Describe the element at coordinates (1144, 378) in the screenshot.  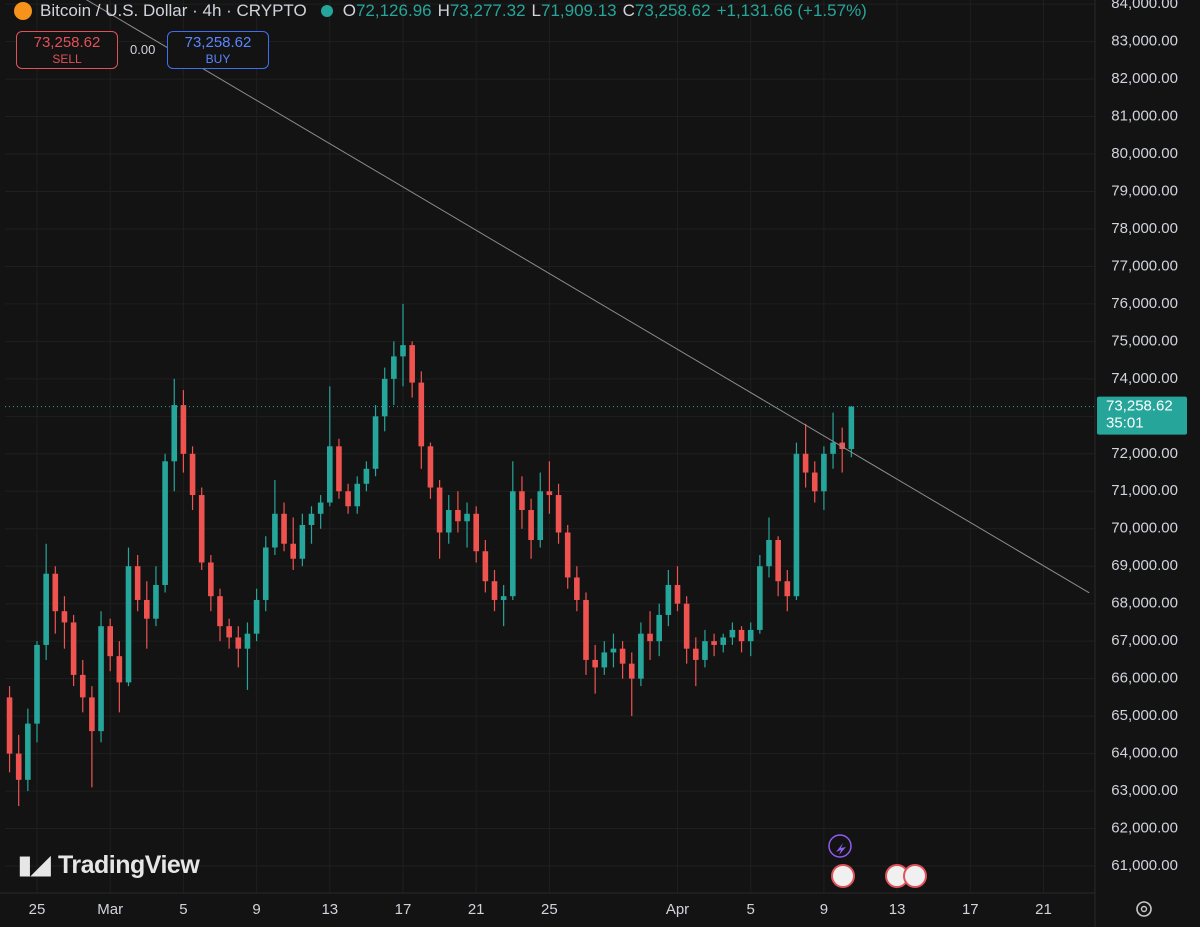
I see `y-tick-label: 74,000.00` at that location.